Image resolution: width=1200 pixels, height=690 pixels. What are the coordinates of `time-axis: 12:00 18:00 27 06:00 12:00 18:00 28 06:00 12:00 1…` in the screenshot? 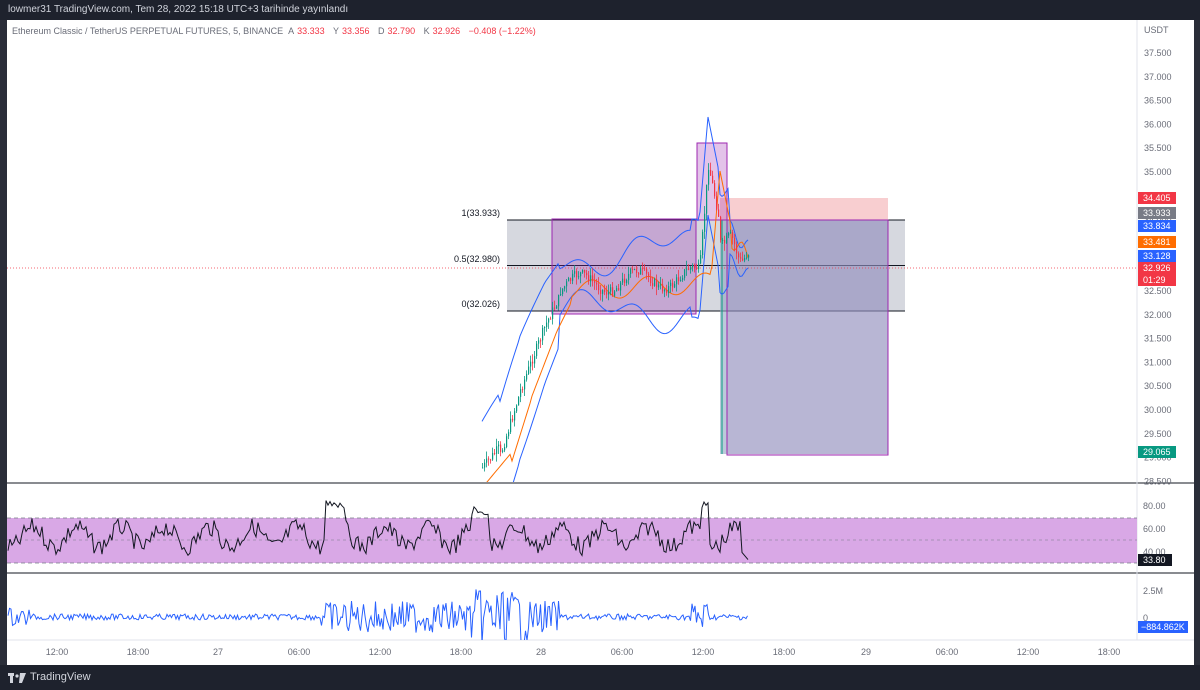 It's located at (583, 652).